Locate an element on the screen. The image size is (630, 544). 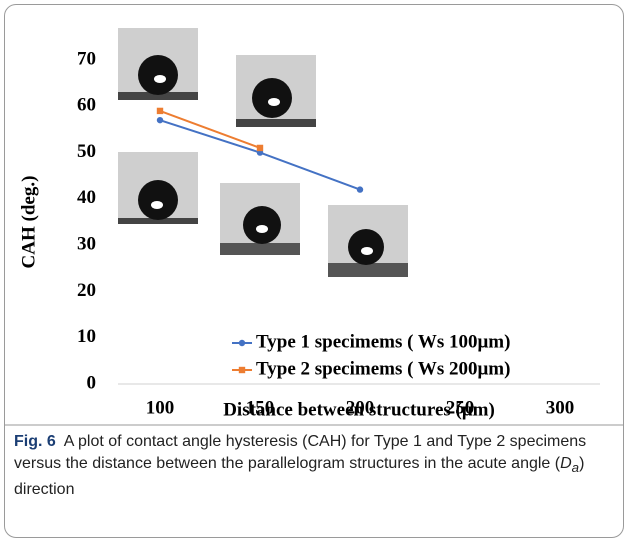
legend-label: Type 1 specimems ( Ws 100μm) is located at coordinates (383, 341).